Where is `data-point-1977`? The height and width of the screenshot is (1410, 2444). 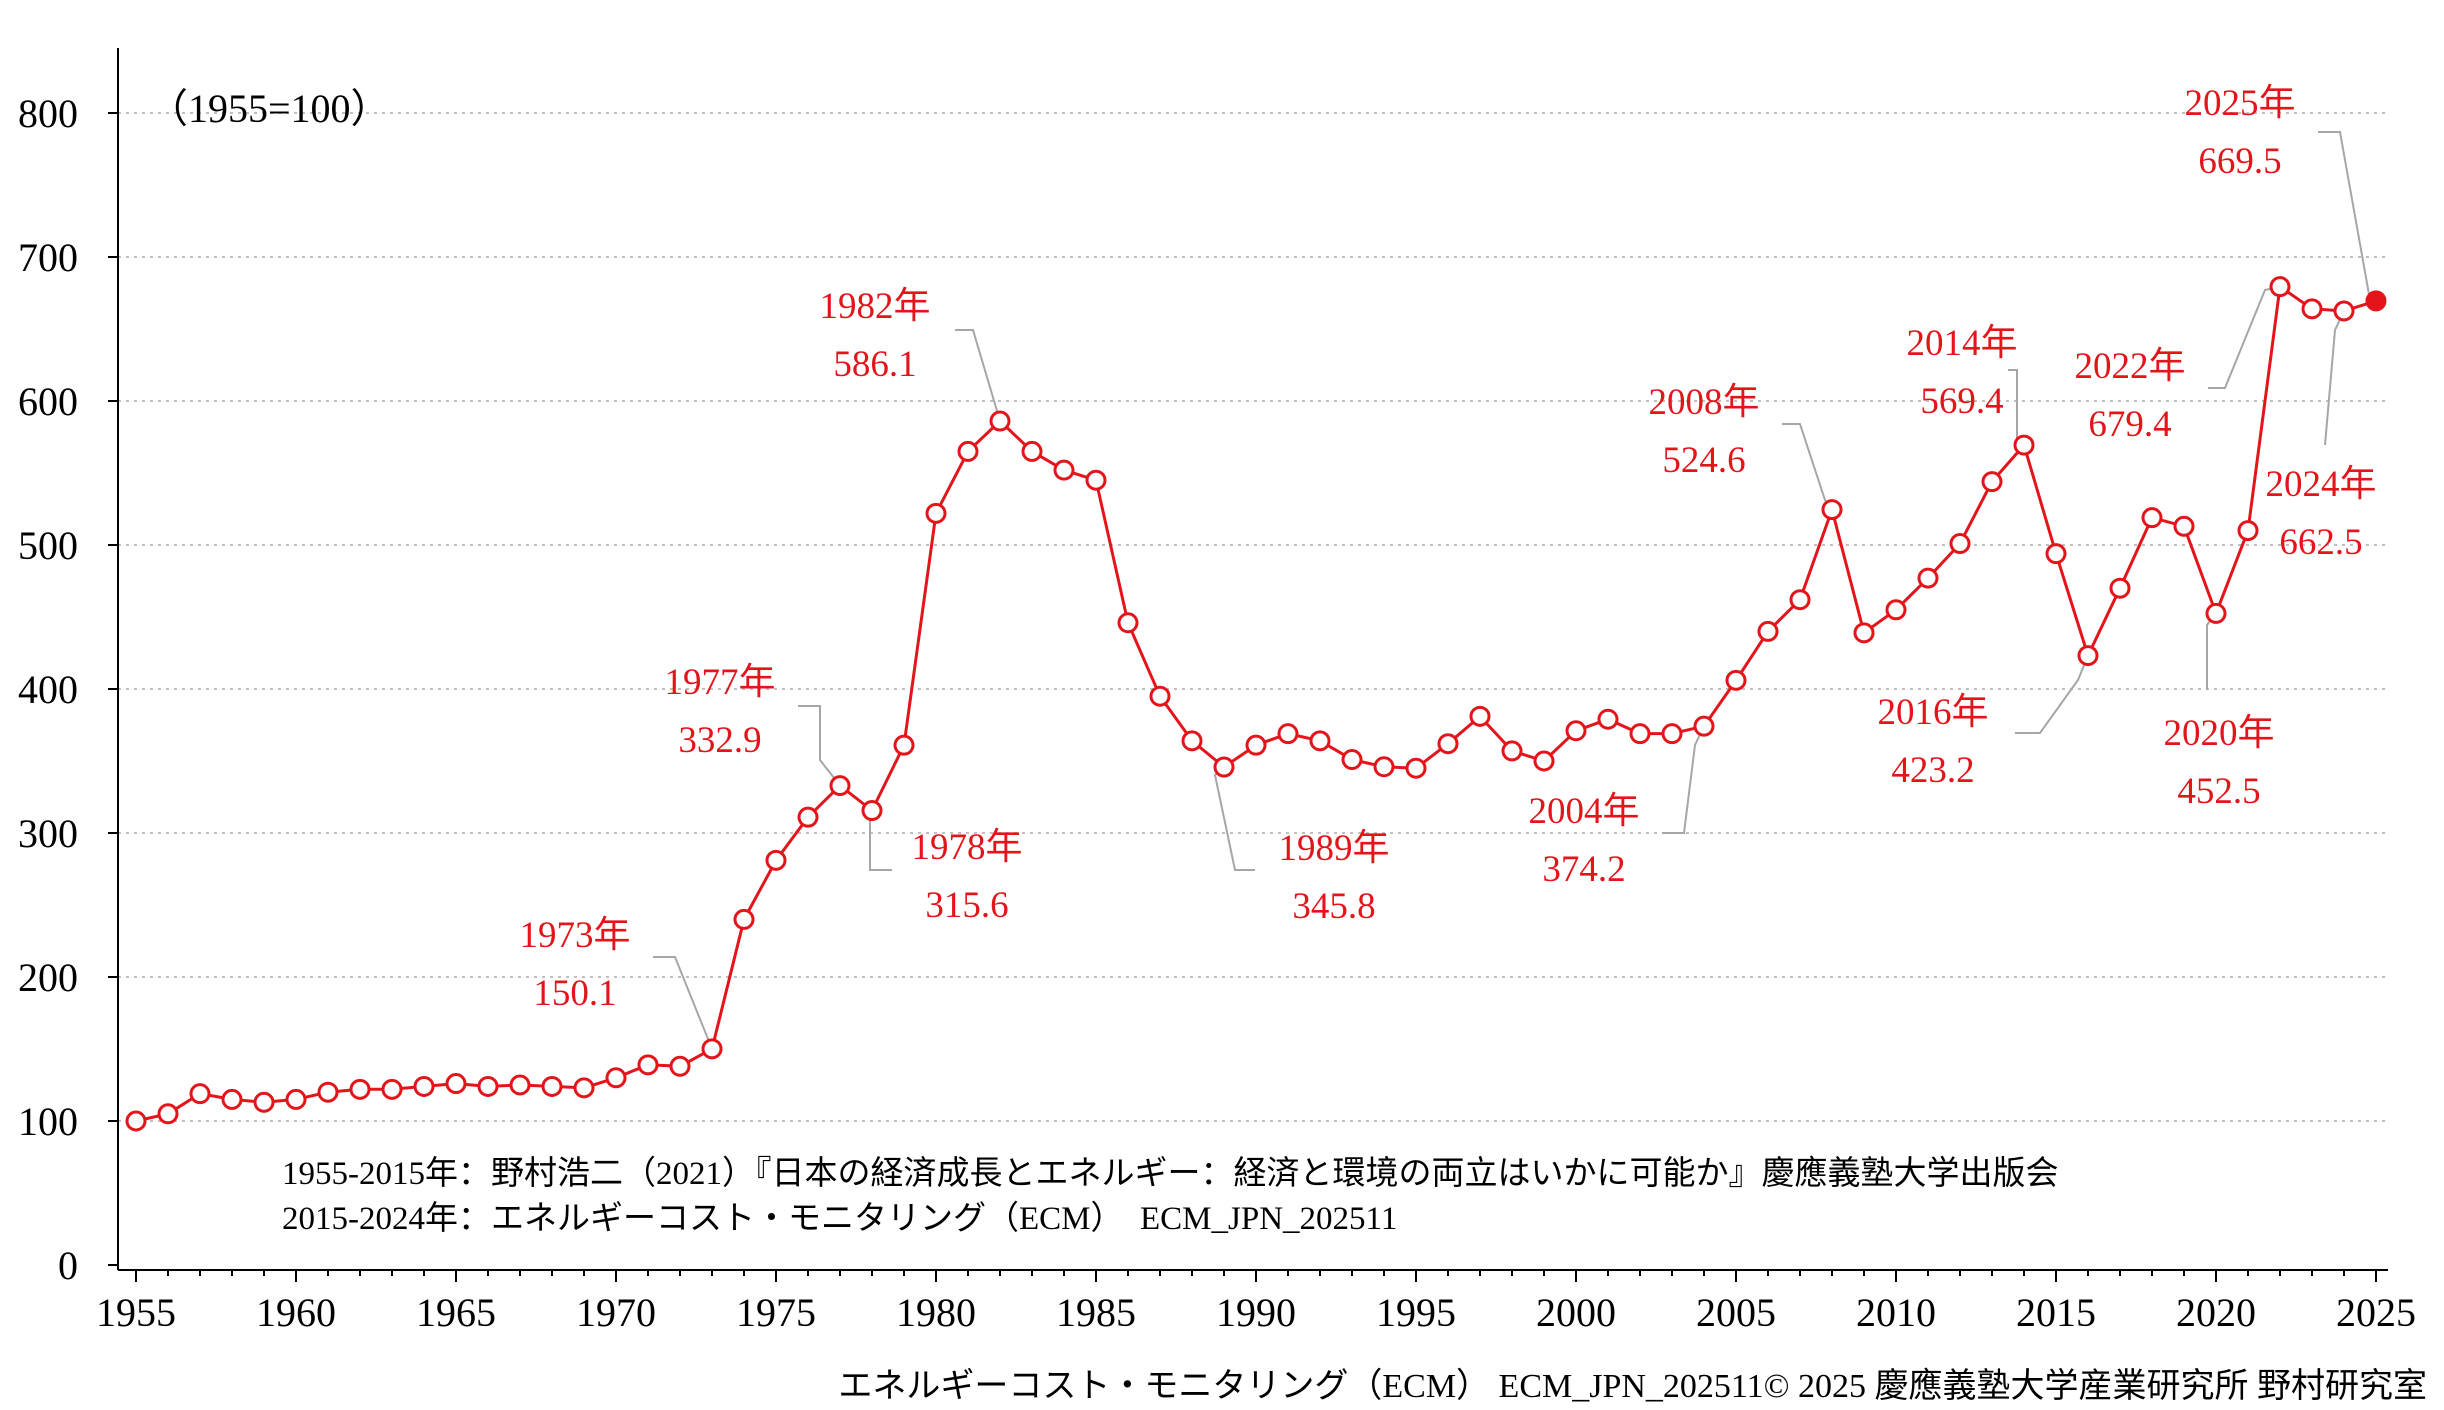
data-point-1977 is located at coordinates (840, 786).